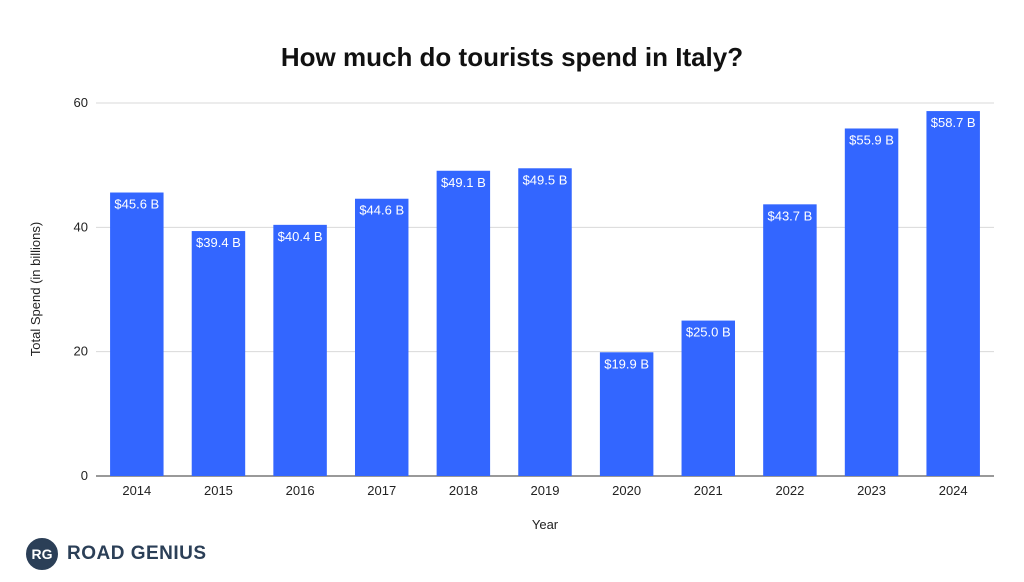 This screenshot has width=1024, height=582. I want to click on x-axis-title: Year, so click(545, 524).